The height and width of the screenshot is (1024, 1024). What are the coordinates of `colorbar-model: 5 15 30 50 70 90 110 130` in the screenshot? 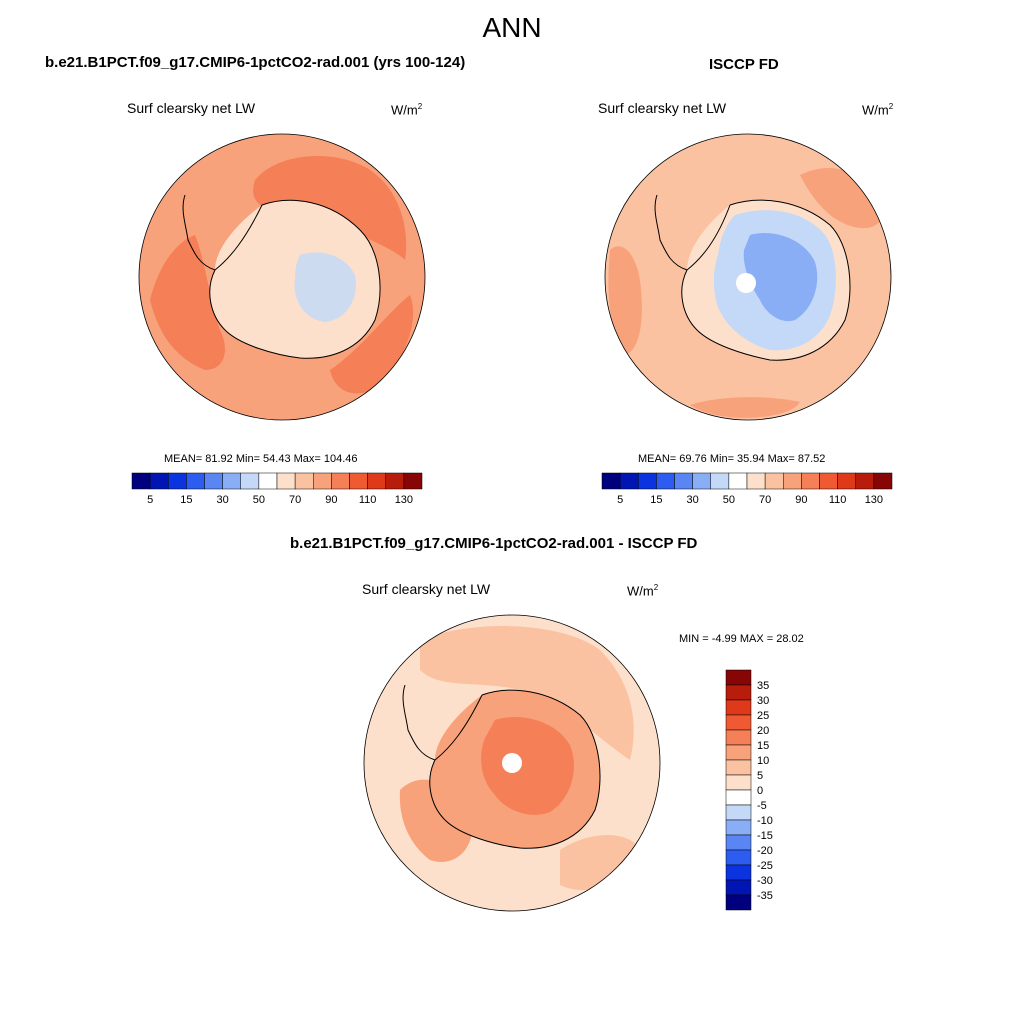 It's located at (277, 489).